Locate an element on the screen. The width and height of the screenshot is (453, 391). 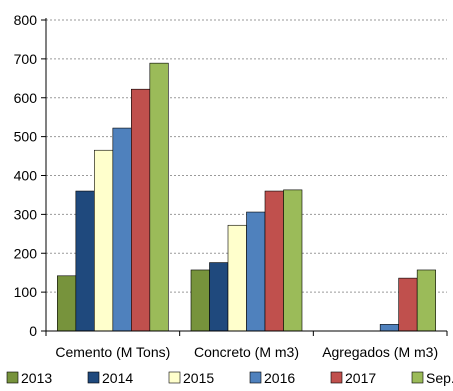
y-tick-label: 700 is located at coordinates (26, 59).